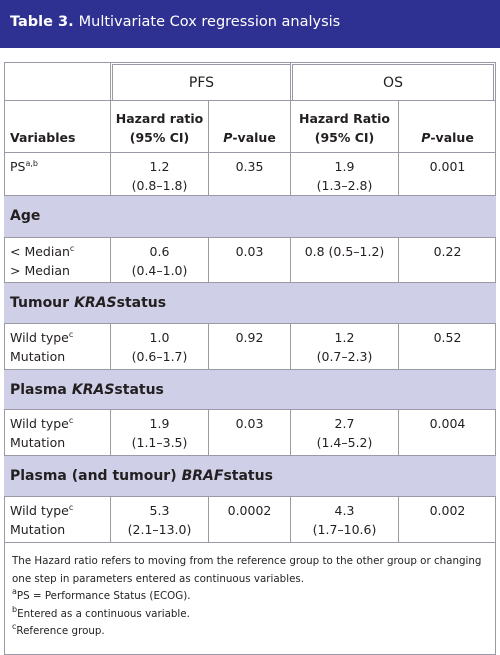 The height and width of the screenshot is (655, 500). Describe the element at coordinates (344, 173) in the screenshot. I see `value-cell: 1.9 (1.3–2.8)` at that location.